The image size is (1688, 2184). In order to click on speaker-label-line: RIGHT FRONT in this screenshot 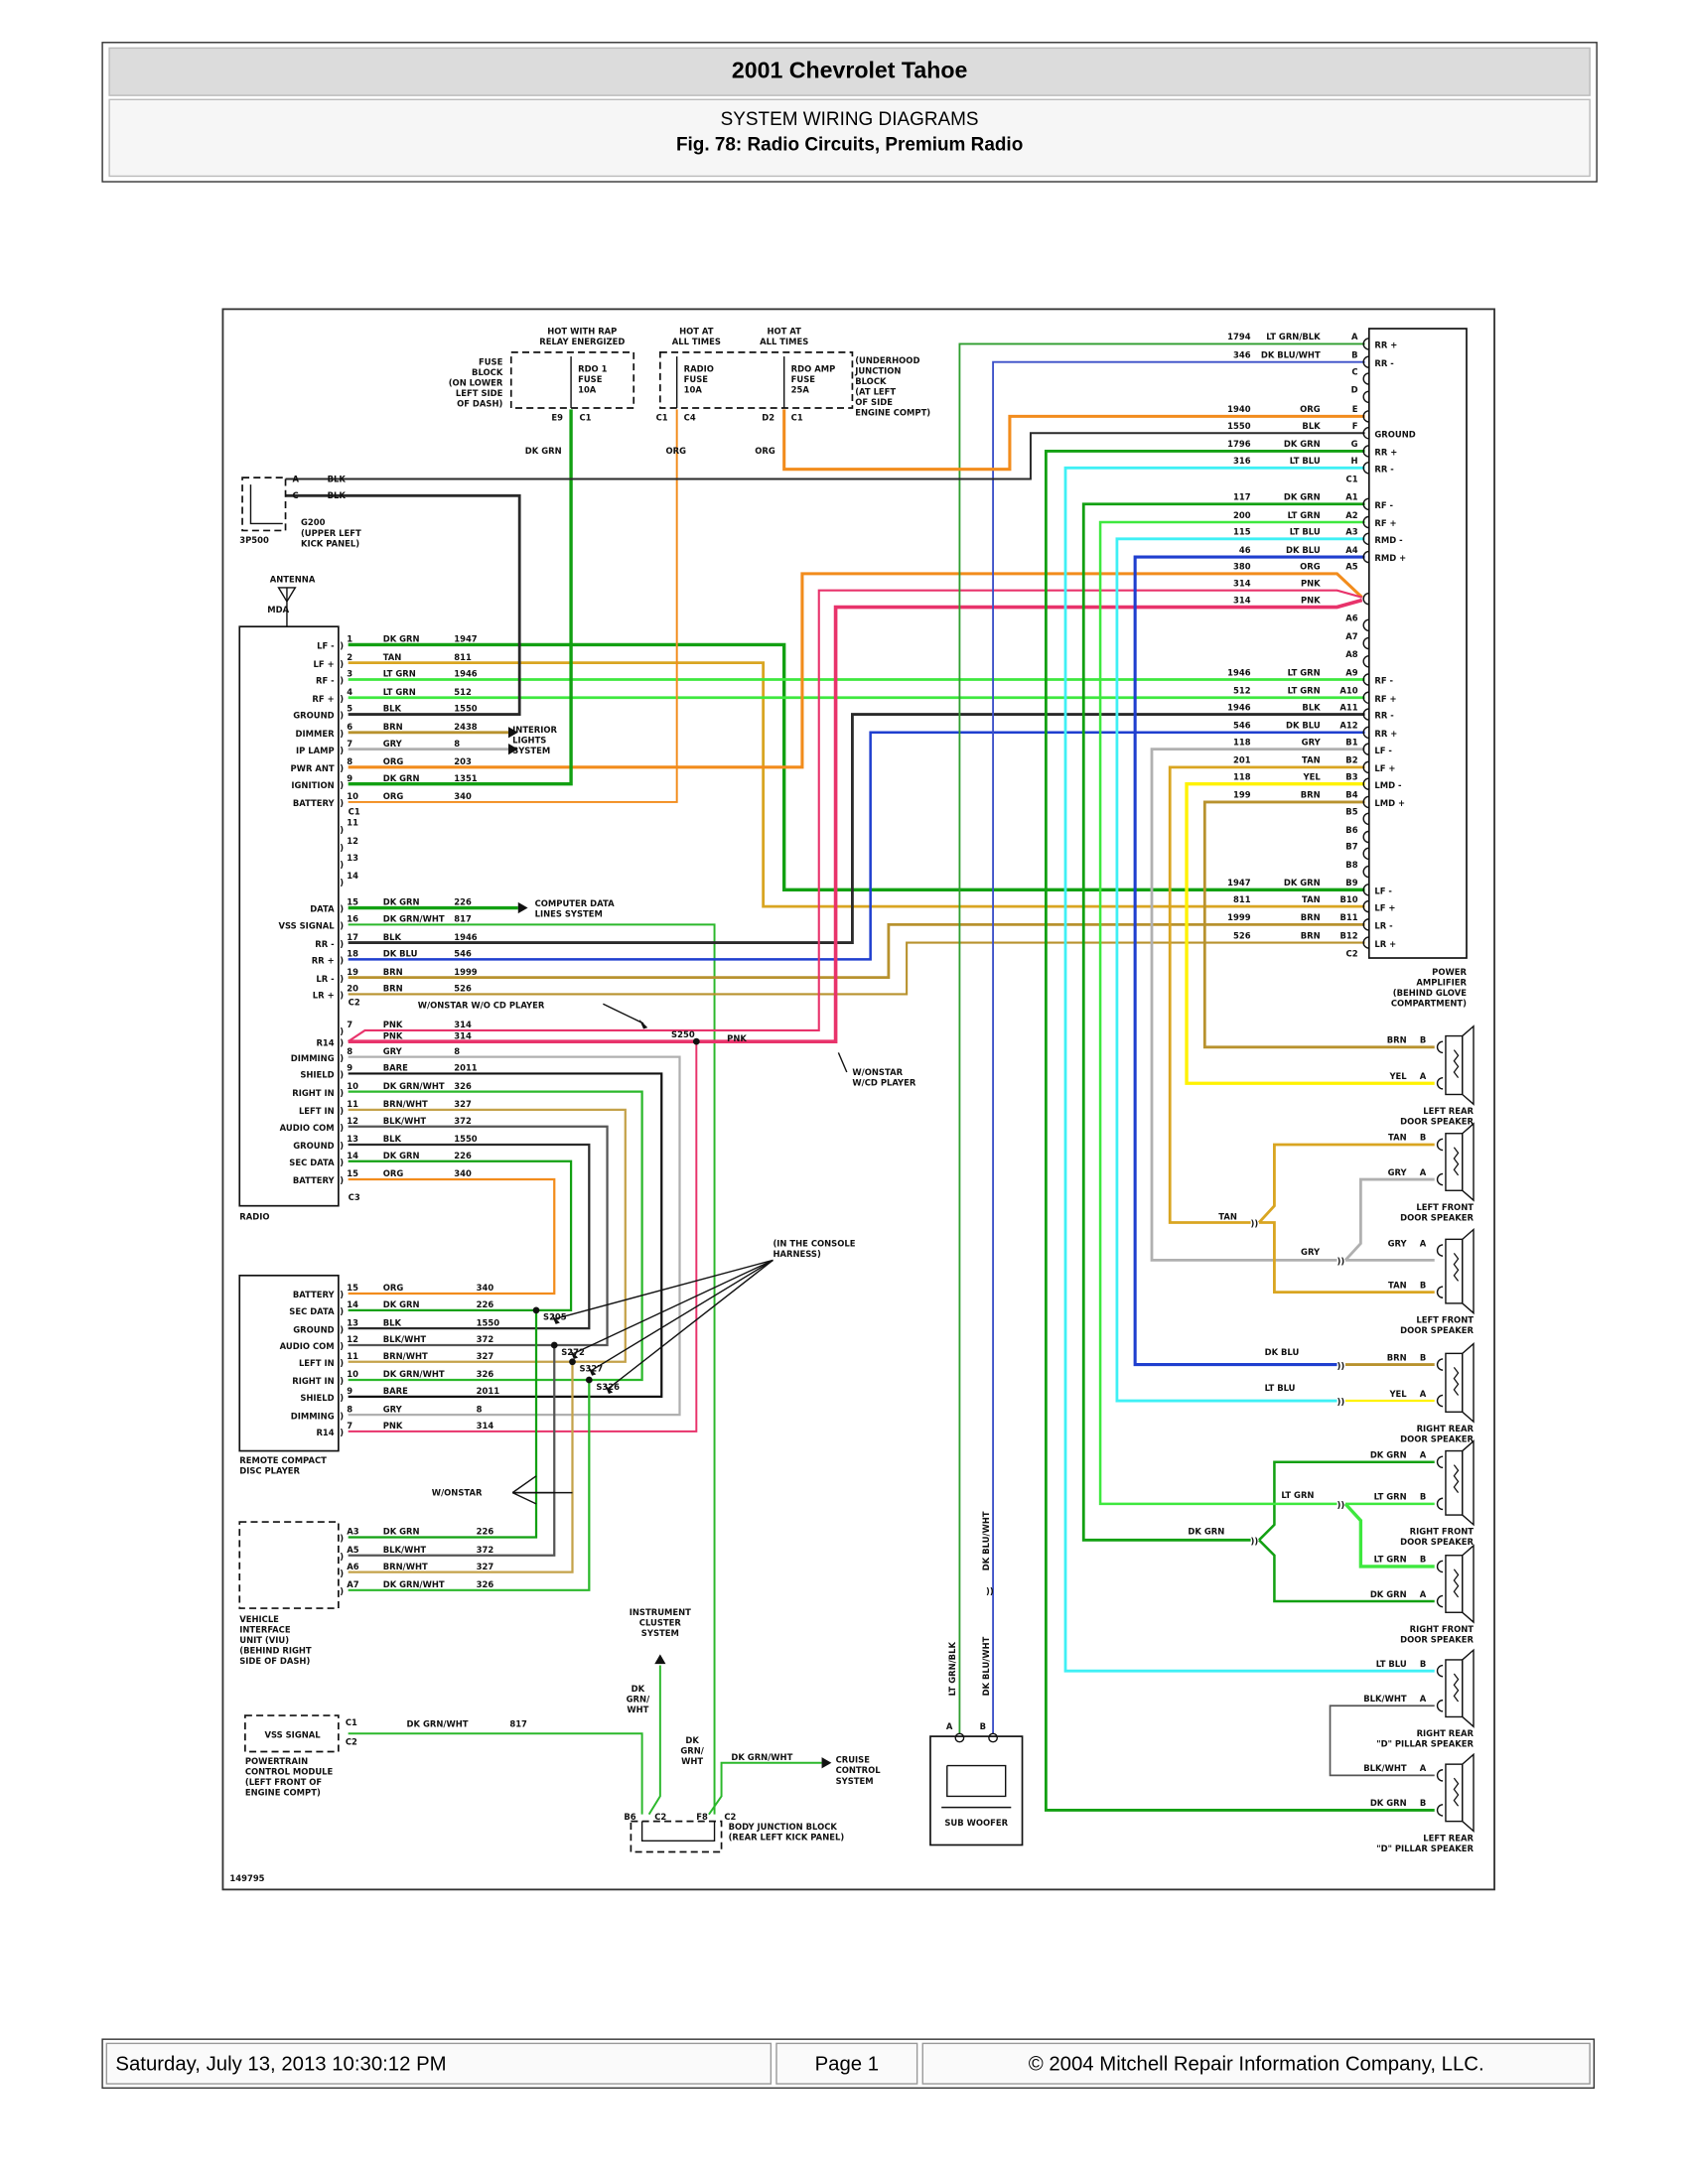, I will do `click(1442, 1629)`.